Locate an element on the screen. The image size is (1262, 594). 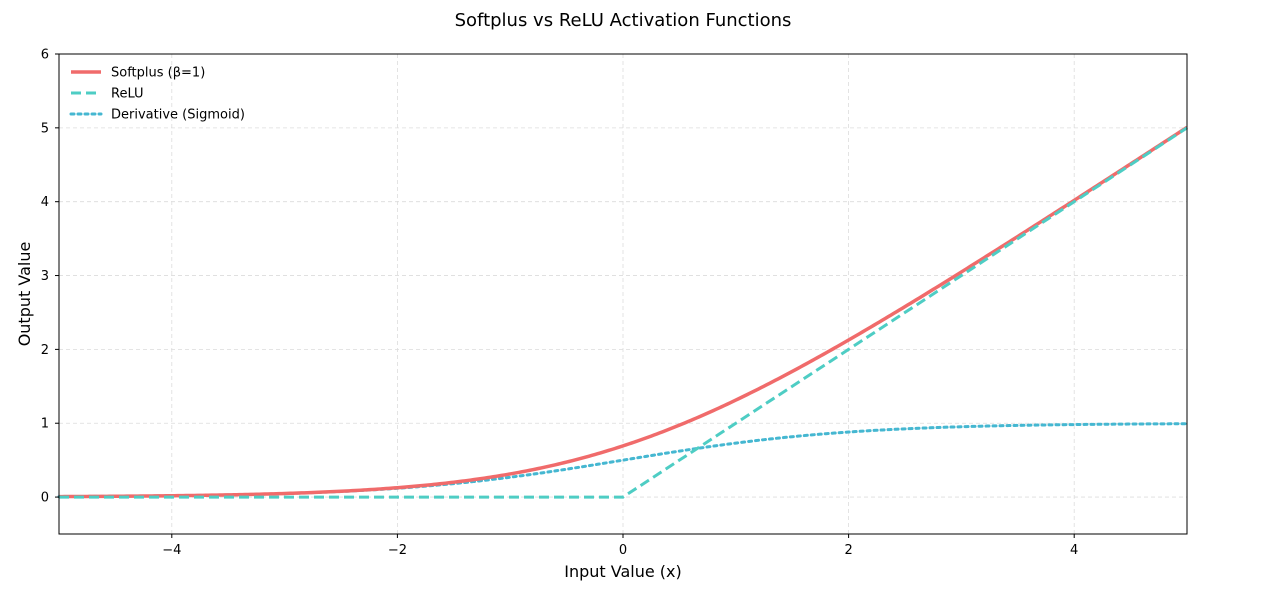
y-tick-label: 2 is located at coordinates (45, 350).